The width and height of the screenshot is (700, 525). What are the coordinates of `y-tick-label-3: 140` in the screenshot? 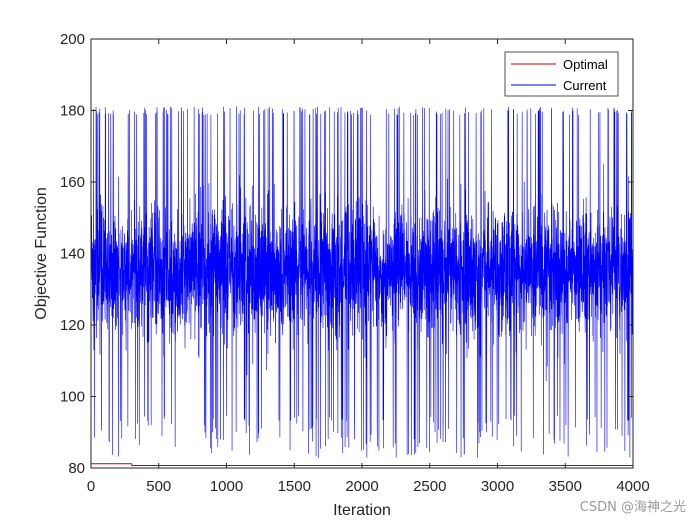 It's located at (72, 254).